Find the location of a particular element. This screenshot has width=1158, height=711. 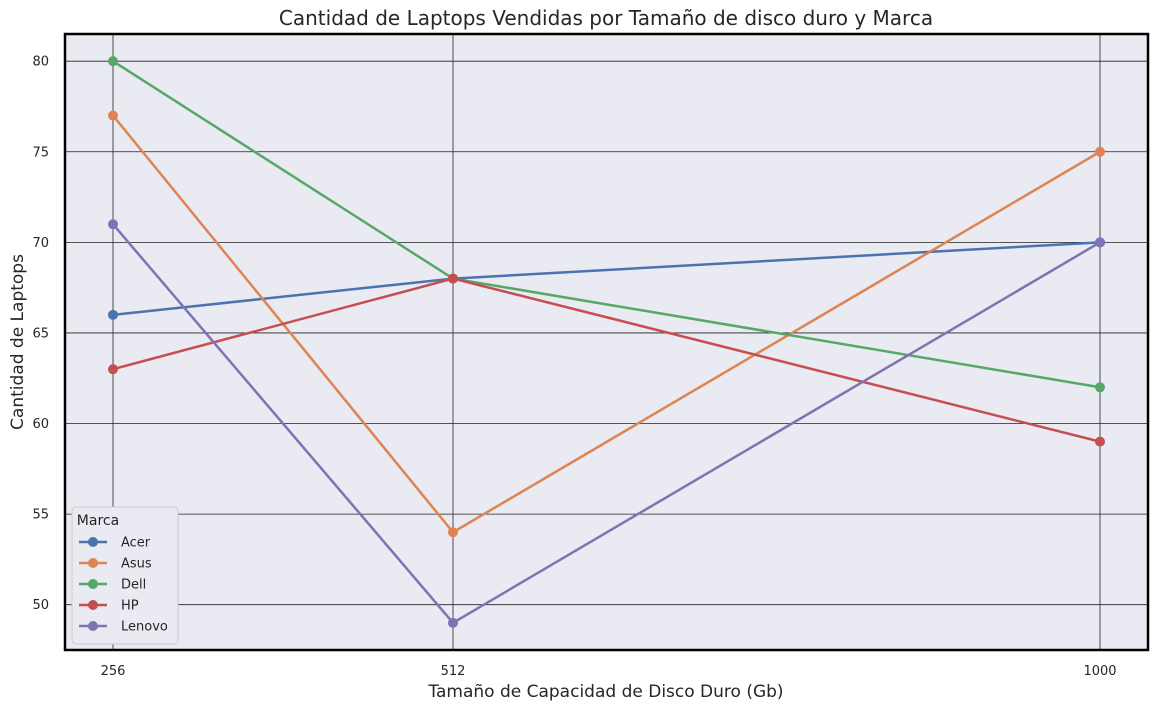

legend-item: Lenovo is located at coordinates (123, 627).